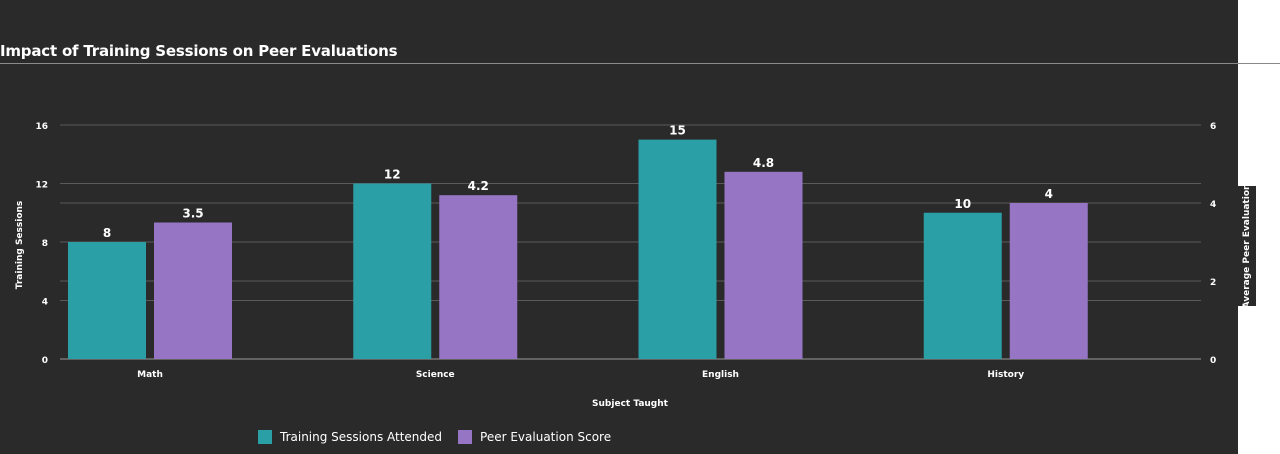 The width and height of the screenshot is (1280, 454). Describe the element at coordinates (150, 375) in the screenshot. I see `x-tick-label: Math` at that location.